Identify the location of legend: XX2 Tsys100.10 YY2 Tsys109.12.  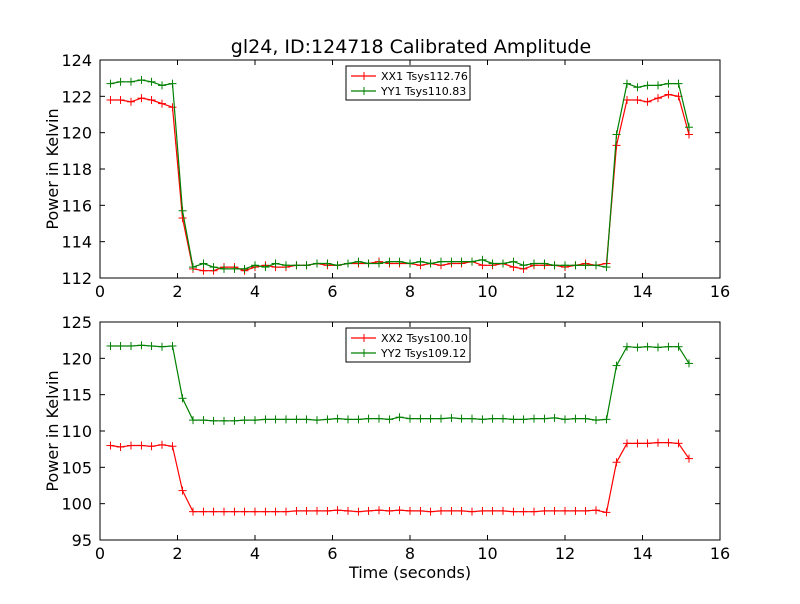
(408, 345).